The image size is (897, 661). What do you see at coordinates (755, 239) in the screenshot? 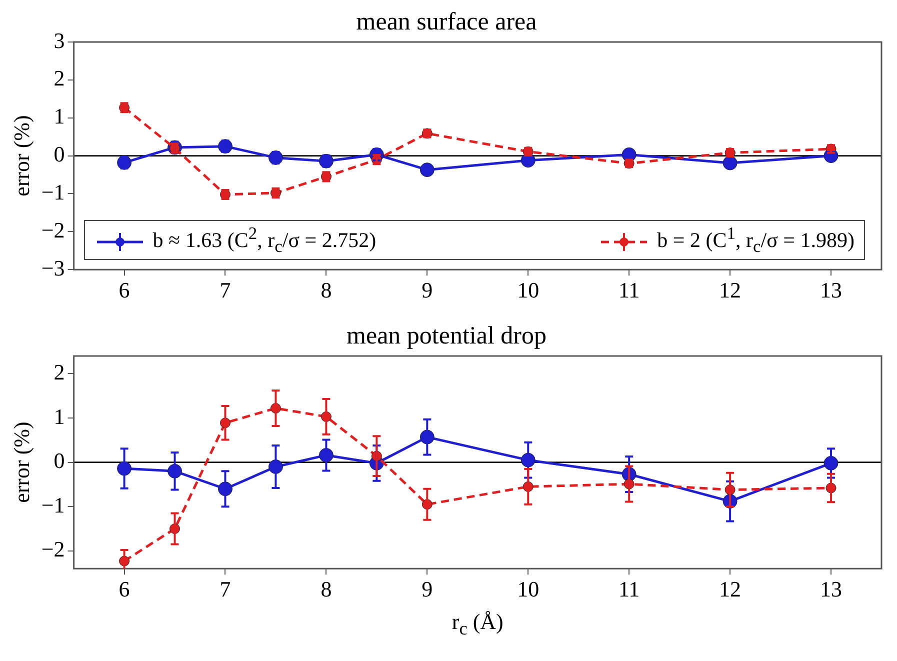
I see `legend-label: b = 2 (C$^{1}$, r$_{c}$/σ = 1.989)` at bounding box center [755, 239].